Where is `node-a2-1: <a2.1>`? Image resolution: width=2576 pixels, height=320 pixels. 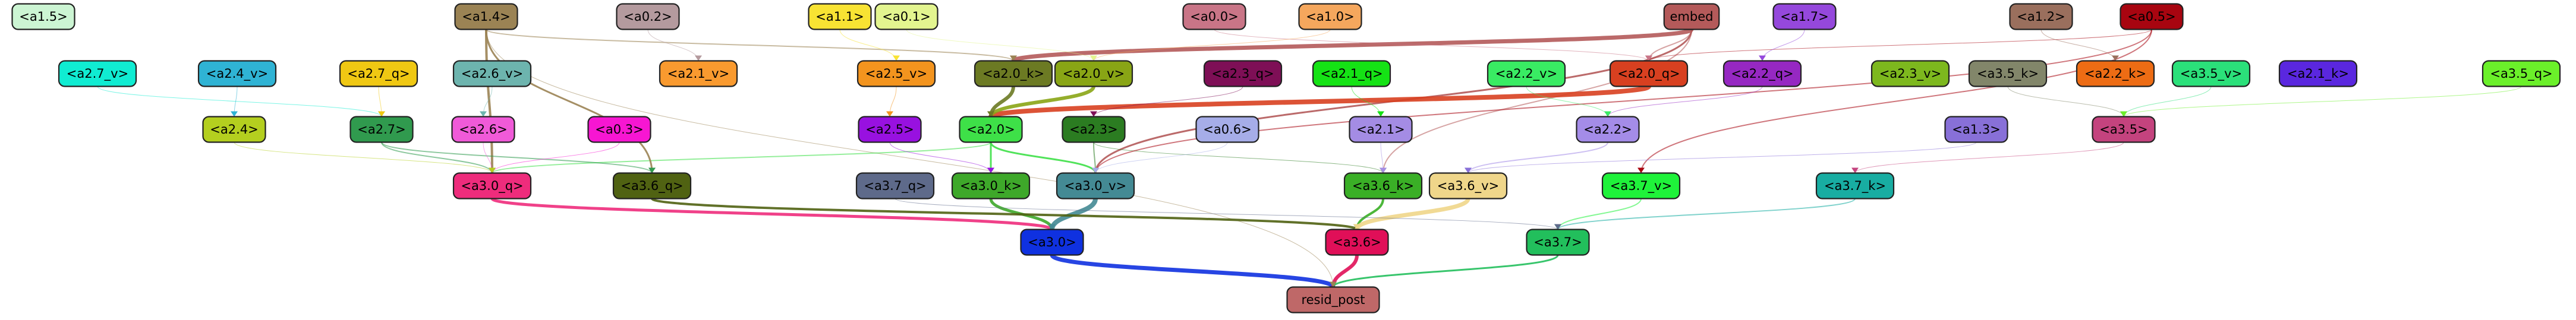
node-a2-1: <a2.1> is located at coordinates (1381, 129).